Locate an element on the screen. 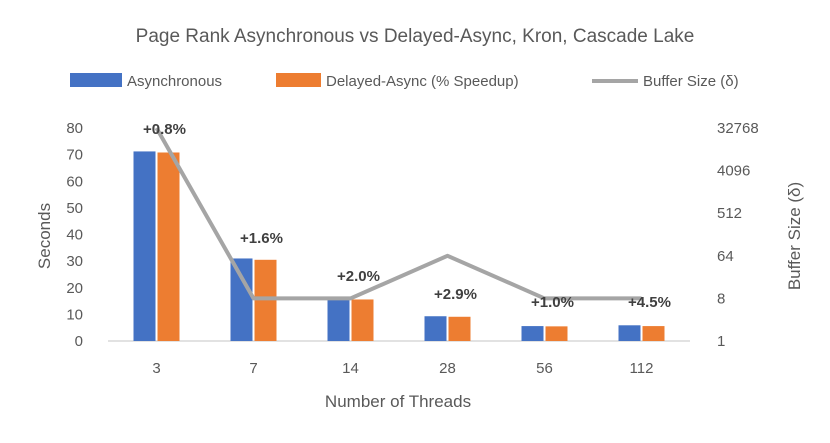 This screenshot has width=830, height=443. y2-axis-label: Buffer Size (δ) is located at coordinates (794, 236).